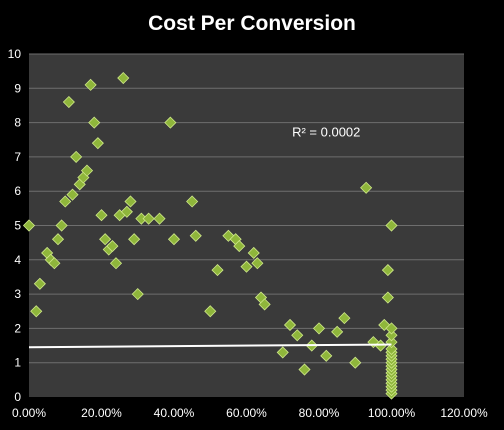 The image size is (504, 430). I want to click on y-tick-label: 2, so click(17, 328).